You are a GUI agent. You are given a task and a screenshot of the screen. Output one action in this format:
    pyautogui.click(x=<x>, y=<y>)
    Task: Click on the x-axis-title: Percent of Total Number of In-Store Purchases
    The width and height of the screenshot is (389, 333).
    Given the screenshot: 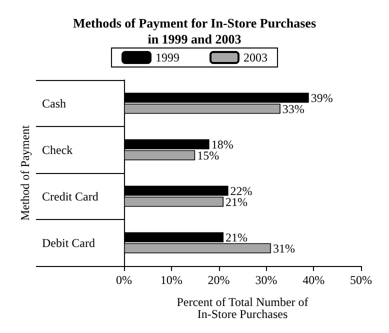 What is the action you would take?
    pyautogui.click(x=242, y=308)
    